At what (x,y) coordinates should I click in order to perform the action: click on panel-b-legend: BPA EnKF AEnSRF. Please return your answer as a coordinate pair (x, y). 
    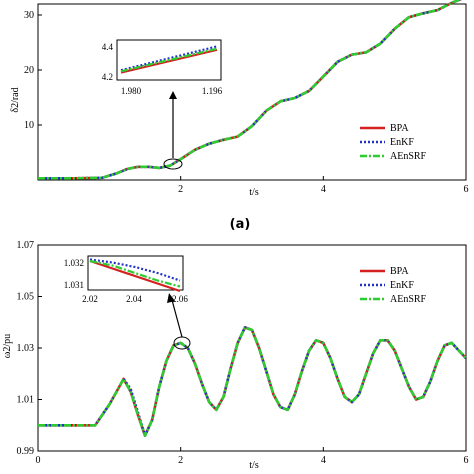
    Looking at the image, I should click on (393, 285).